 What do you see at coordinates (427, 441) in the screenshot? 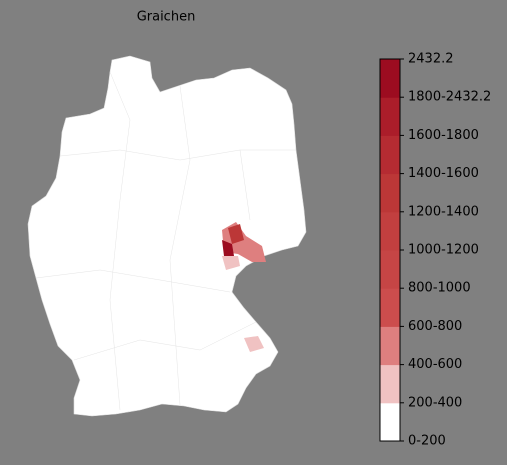
I see `colorbar-label: 0-200` at bounding box center [427, 441].